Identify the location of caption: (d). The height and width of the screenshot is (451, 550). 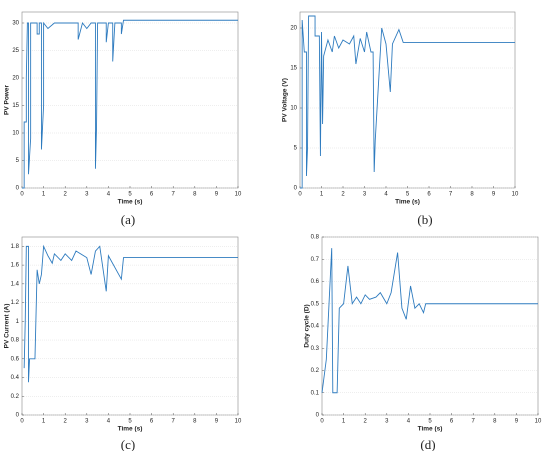
(427, 444).